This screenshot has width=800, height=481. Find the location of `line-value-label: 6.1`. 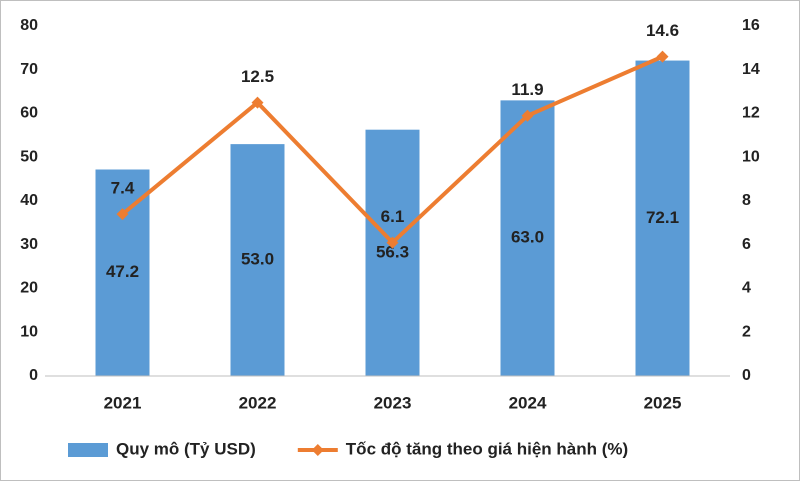

line-value-label: 6.1 is located at coordinates (393, 216).